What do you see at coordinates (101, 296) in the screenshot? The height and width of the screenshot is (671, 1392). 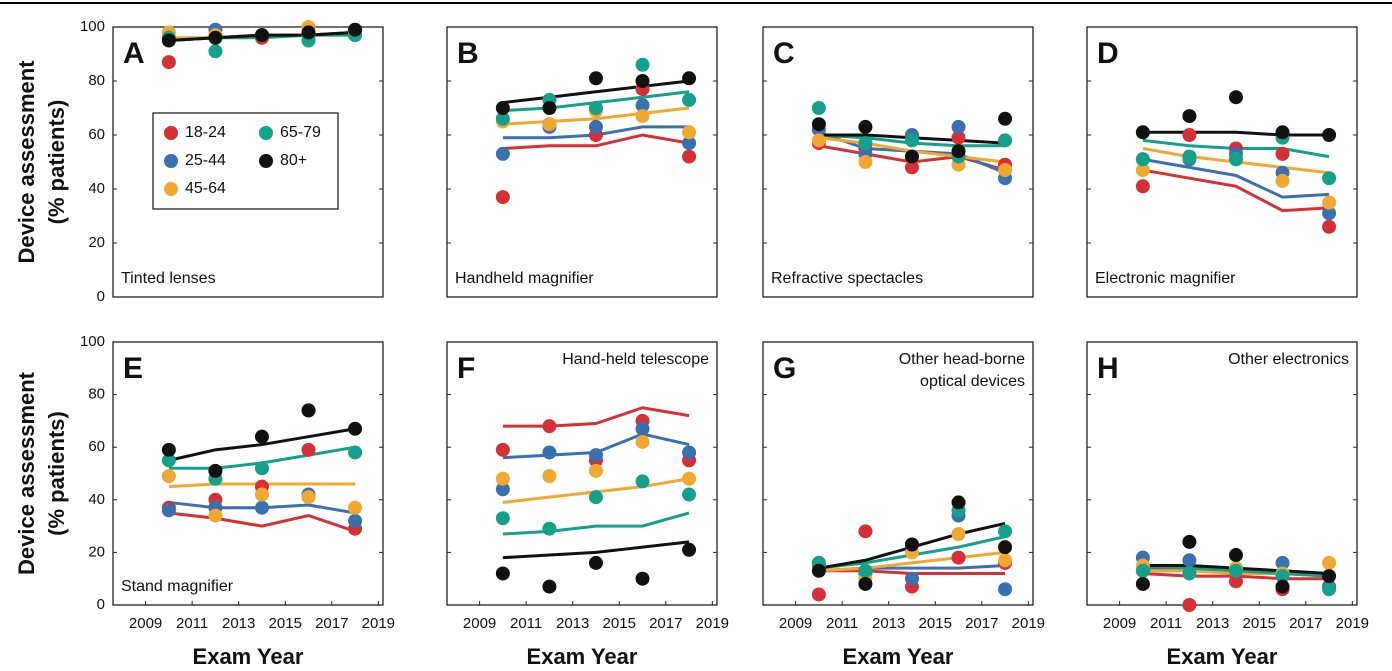 I see `y-tick-label: 0` at bounding box center [101, 296].